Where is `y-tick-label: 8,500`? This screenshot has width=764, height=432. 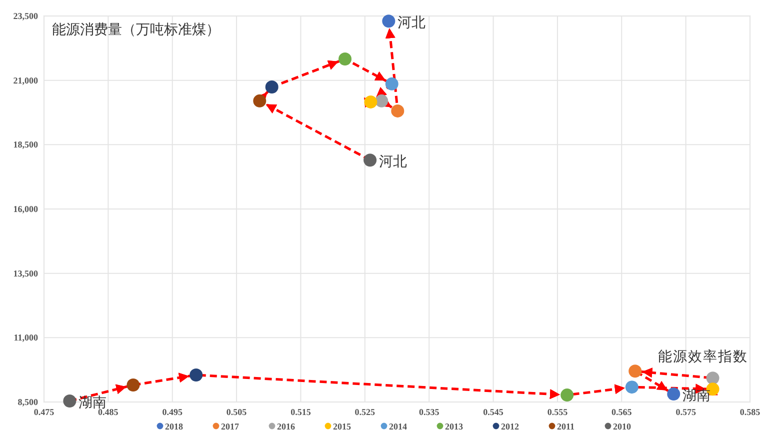 y-tick-label: 8,500 is located at coordinates (28, 402).